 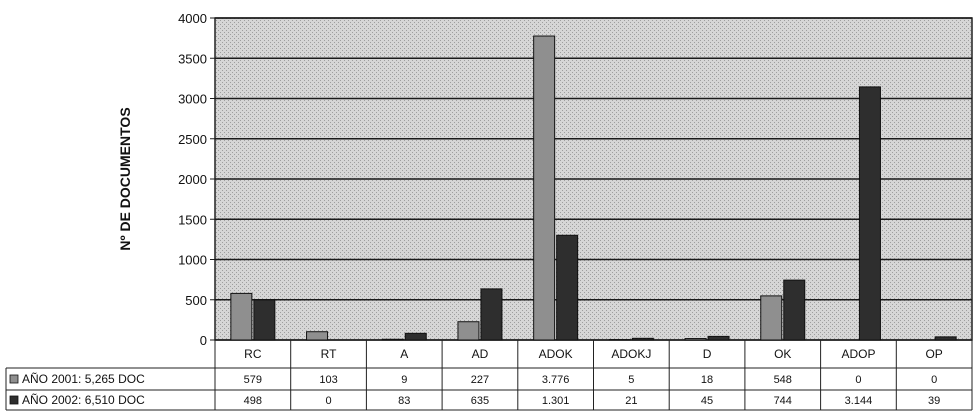 What do you see at coordinates (192, 99) in the screenshot?
I see `y-tick-label: 3000` at bounding box center [192, 99].